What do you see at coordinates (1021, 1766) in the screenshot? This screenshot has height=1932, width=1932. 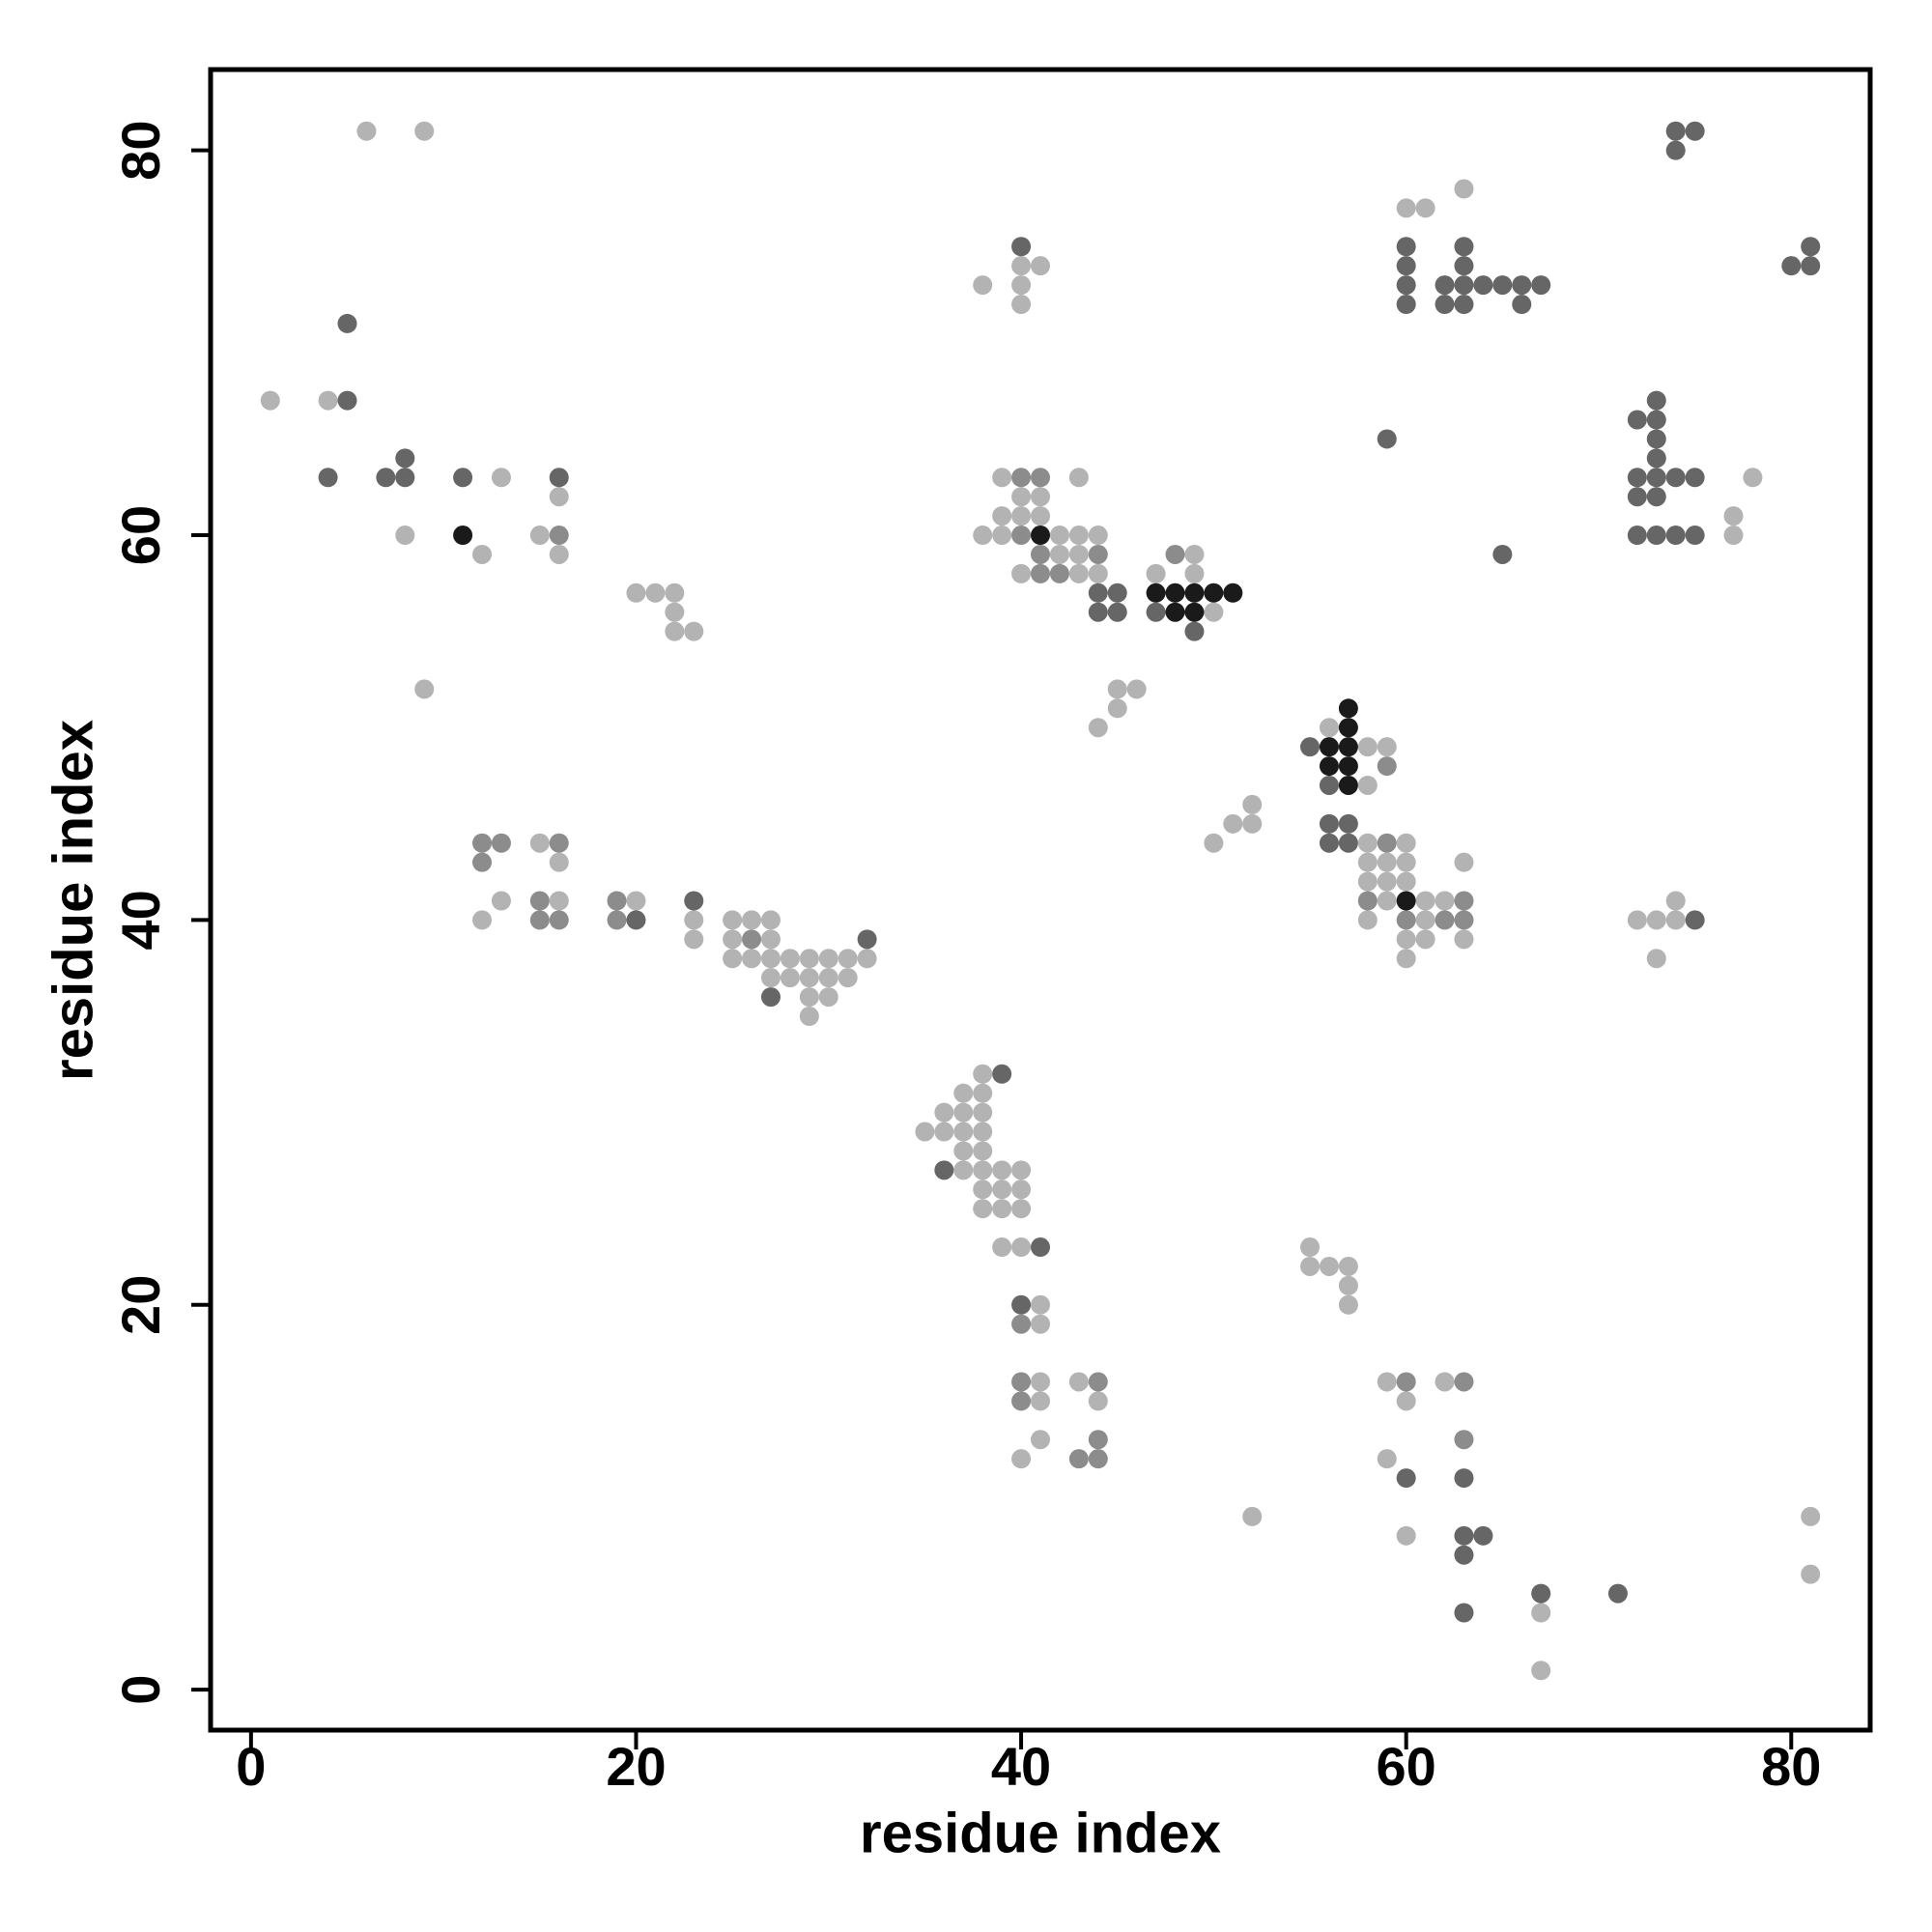 I see `x-tick-label: 40` at bounding box center [1021, 1766].